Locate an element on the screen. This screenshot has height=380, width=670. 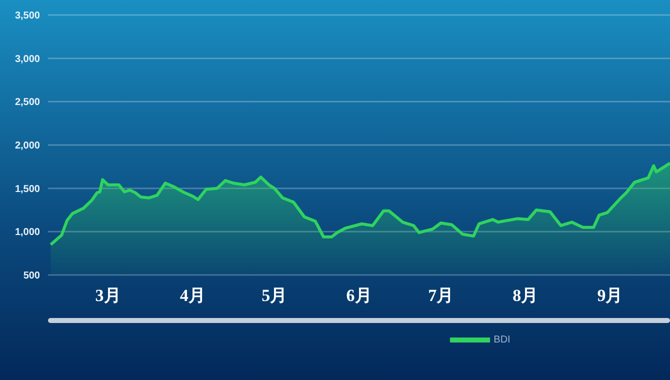
x-tick-label: 7月 is located at coordinates (441, 296).